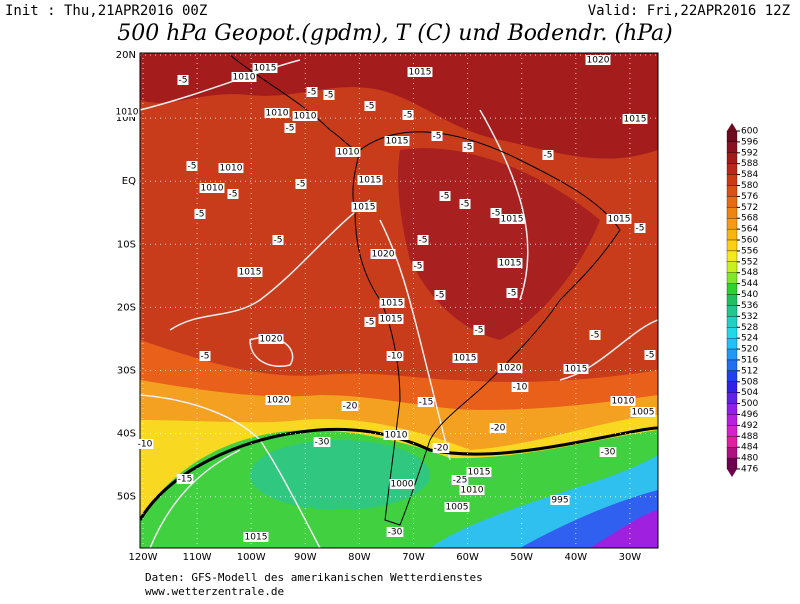 The width and height of the screenshot is (800, 604). I want to click on colorbar-label: 496, so click(749, 415).